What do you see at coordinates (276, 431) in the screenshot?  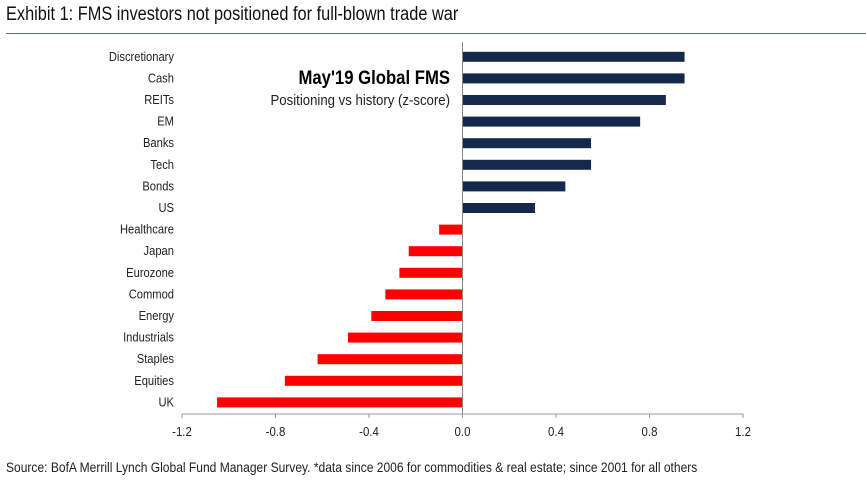 I see `x-tick-label: -0.8` at bounding box center [276, 431].